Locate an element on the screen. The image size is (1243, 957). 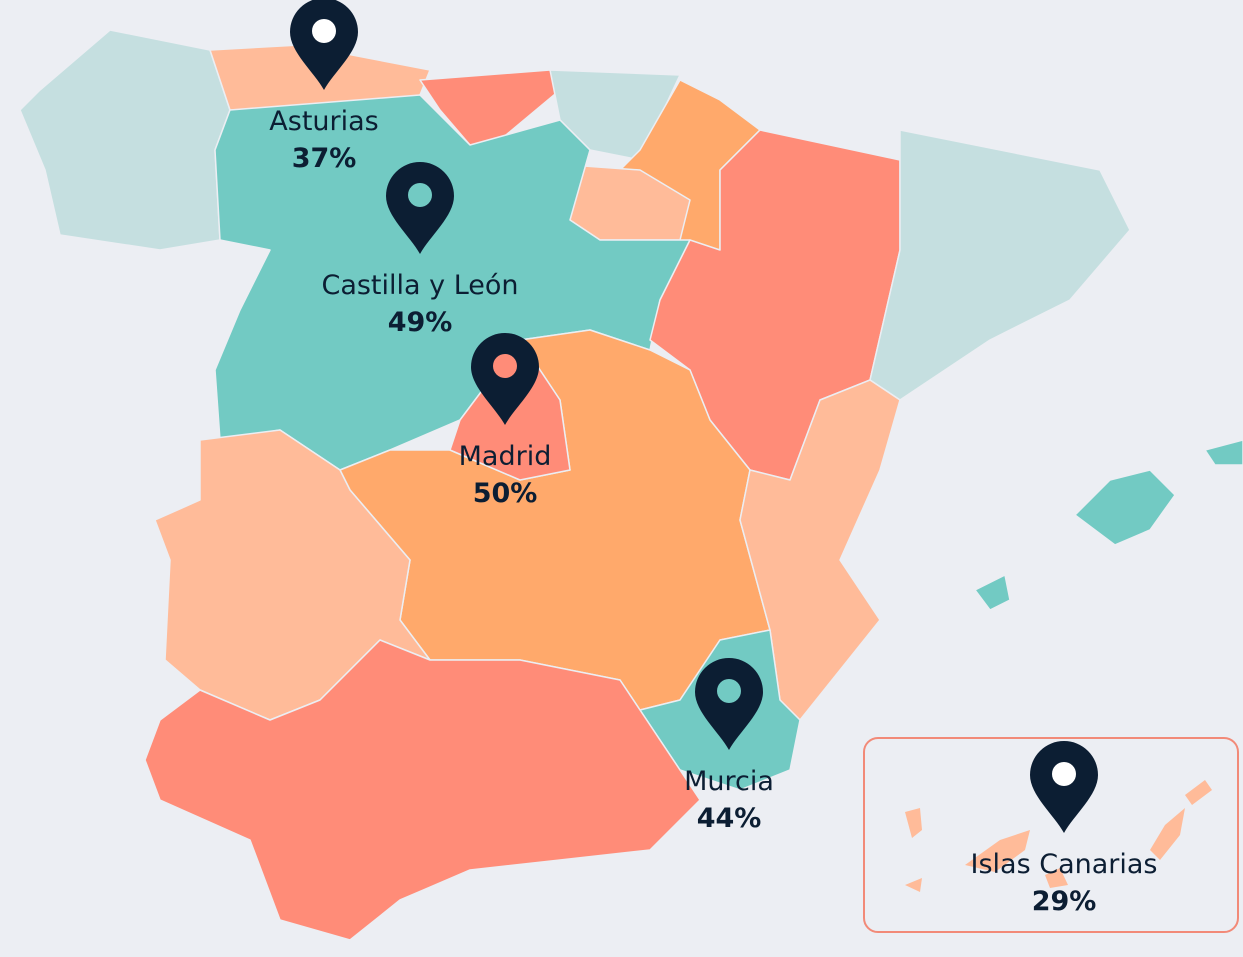
marker: Murcia 44% is located at coordinates (729, 746).